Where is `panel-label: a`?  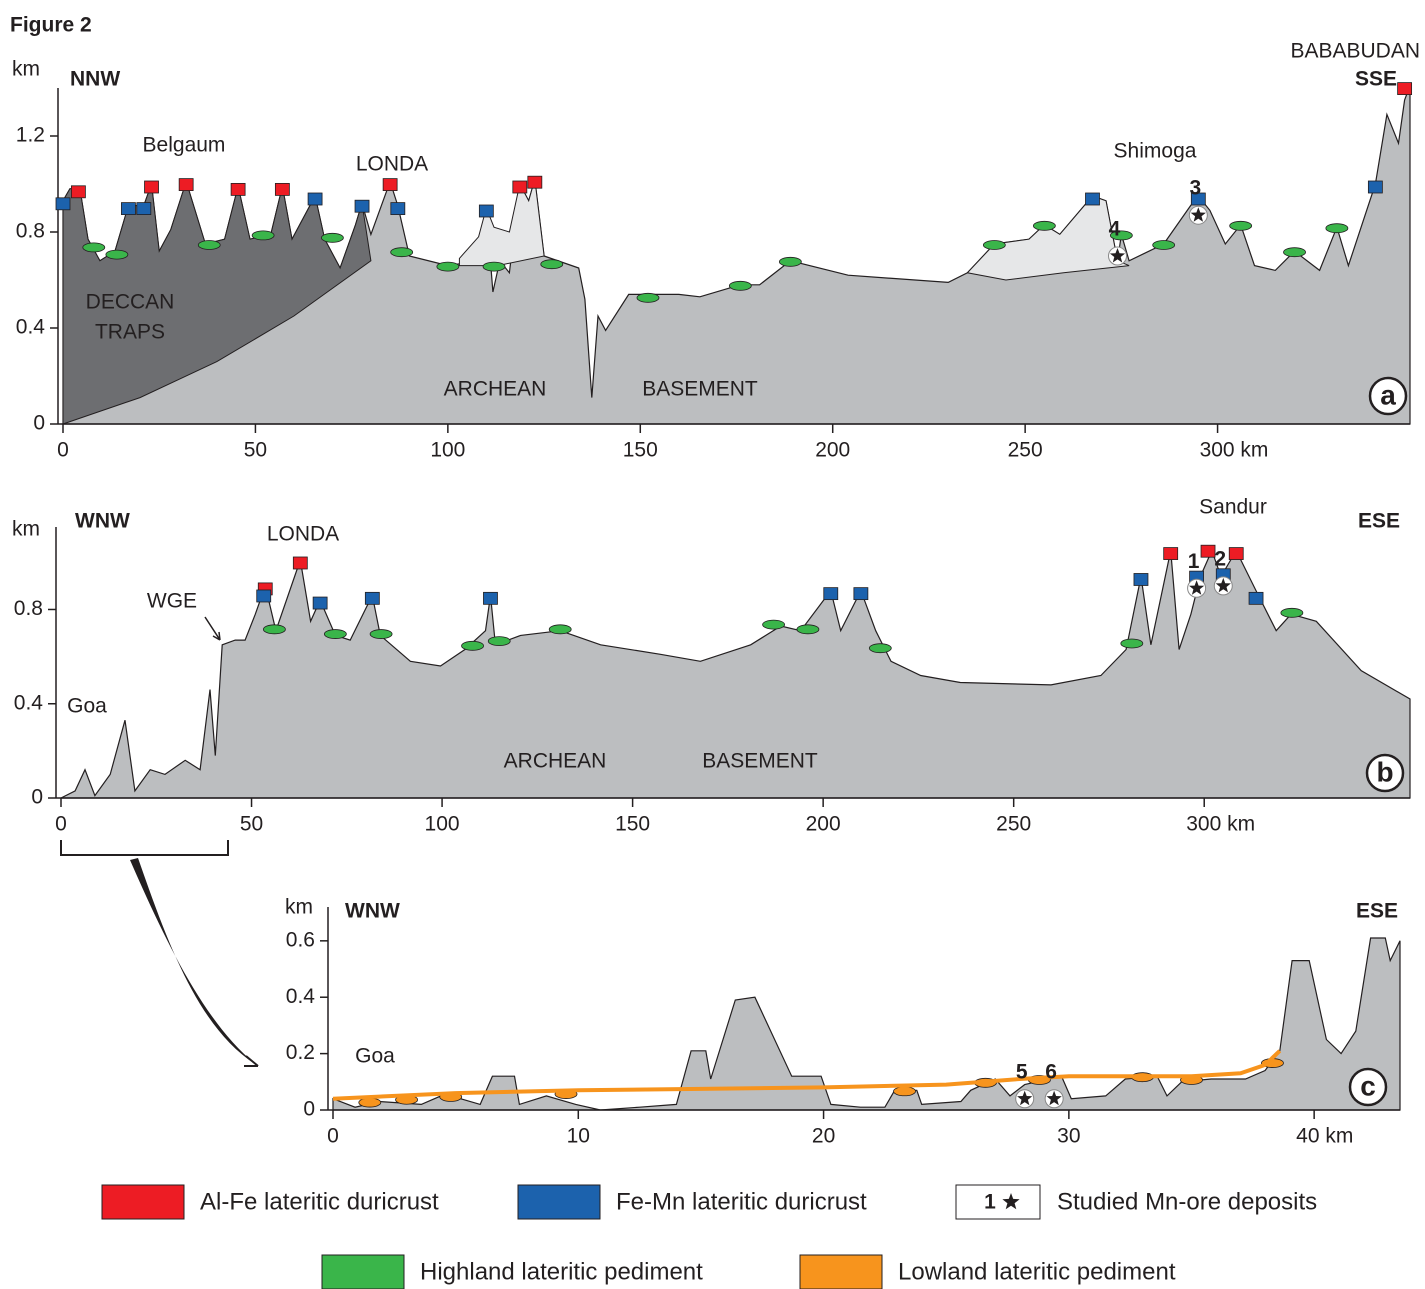
panel-label: a is located at coordinates (1388, 394).